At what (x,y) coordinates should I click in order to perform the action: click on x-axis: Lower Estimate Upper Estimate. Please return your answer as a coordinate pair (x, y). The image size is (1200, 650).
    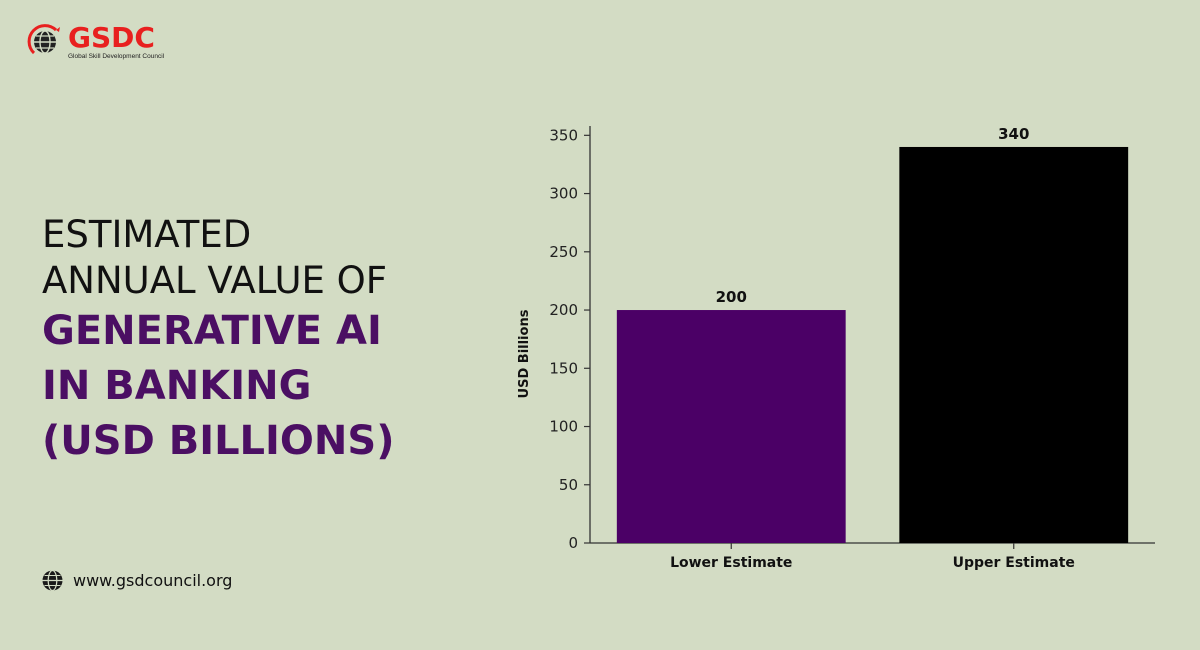
    Looking at the image, I should click on (872, 556).